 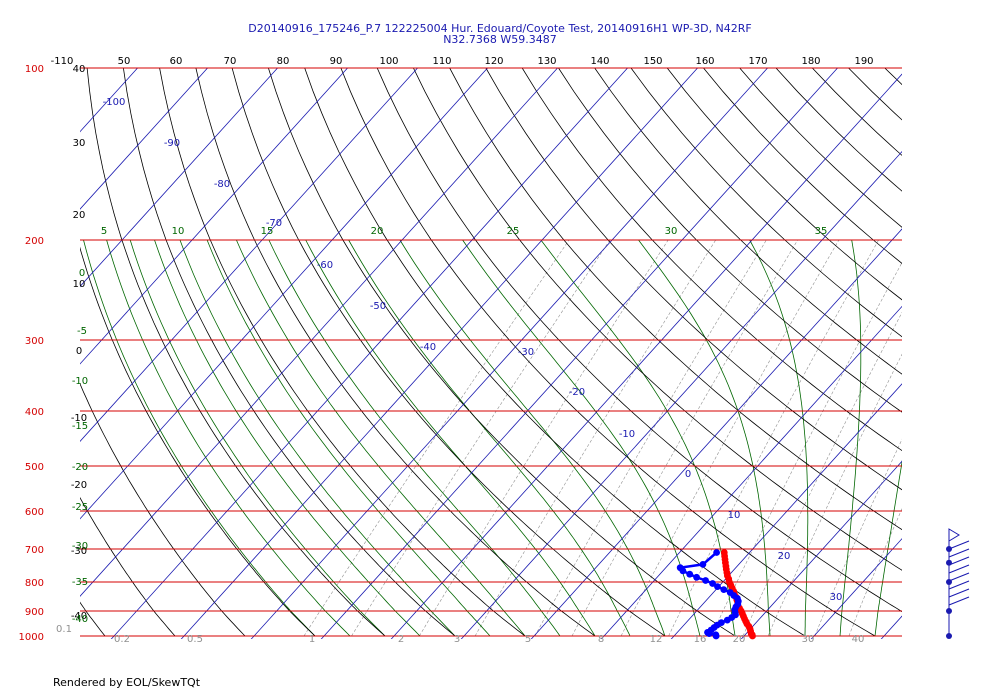 What do you see at coordinates (388, 61) in the screenshot?
I see `top-axis-label: 100` at bounding box center [388, 61].